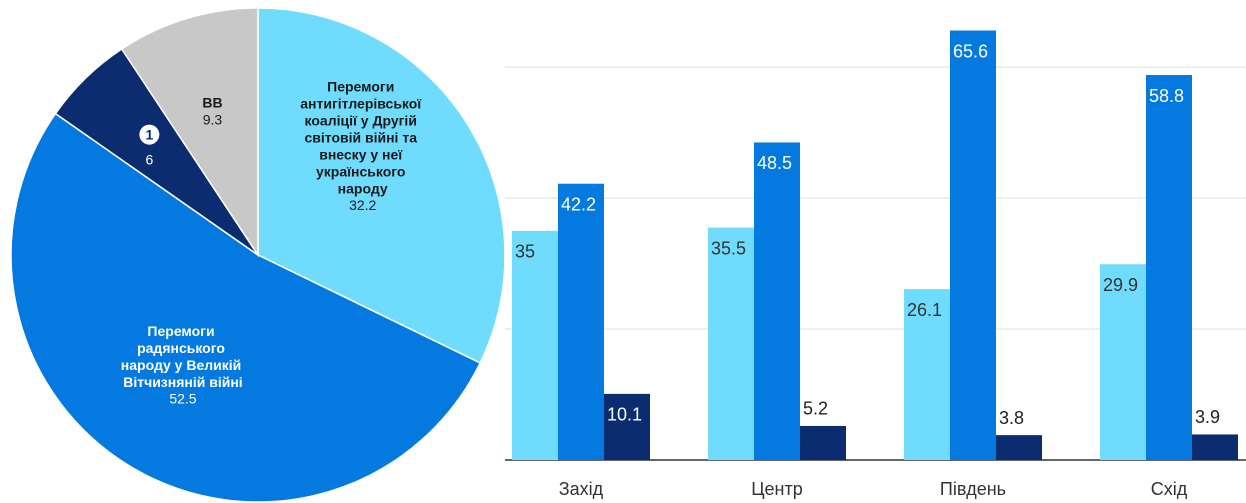 The image size is (1246, 503). I want to click on slice-value: 32.2, so click(362, 205).